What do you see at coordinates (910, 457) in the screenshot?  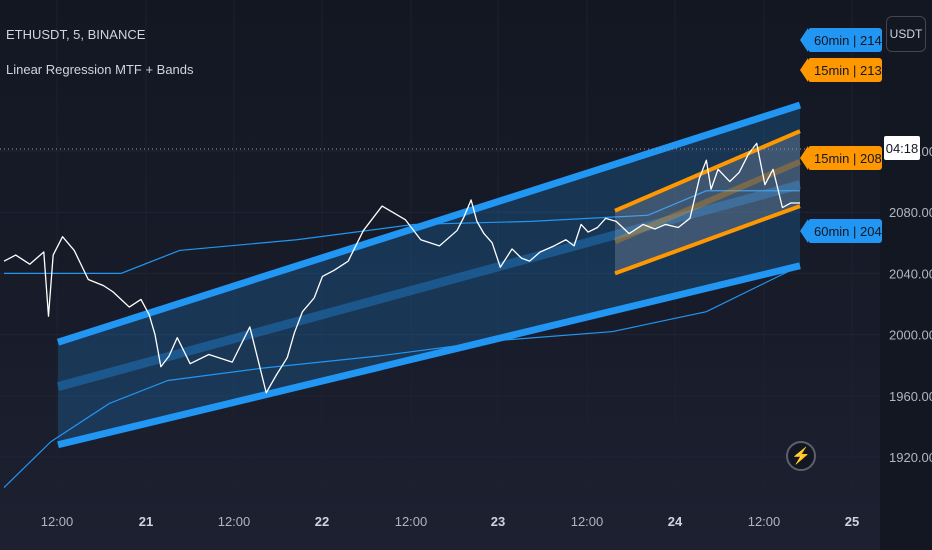 I see `y-tick-label: 1920.00` at bounding box center [910, 457].